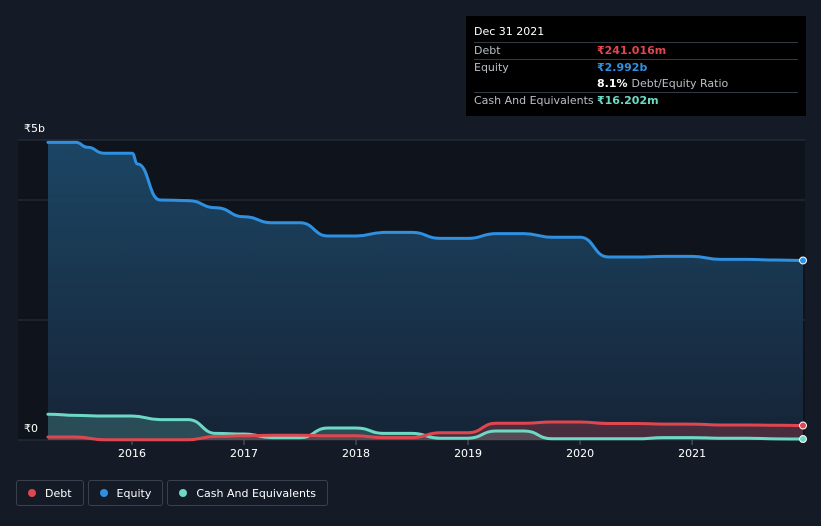 Image resolution: width=821 pixels, height=526 pixels. I want to click on tooltip-row-ratio: 8.1% Debt/Equity Ratio, so click(636, 84).